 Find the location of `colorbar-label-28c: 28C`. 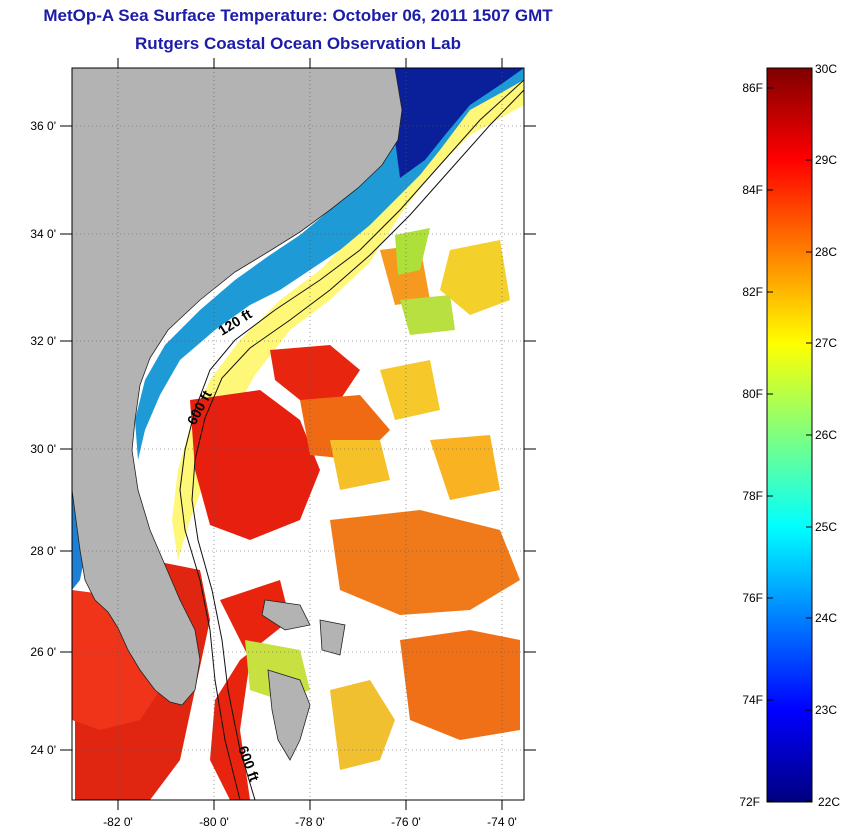

colorbar-label-28c: 28C is located at coordinates (826, 252).